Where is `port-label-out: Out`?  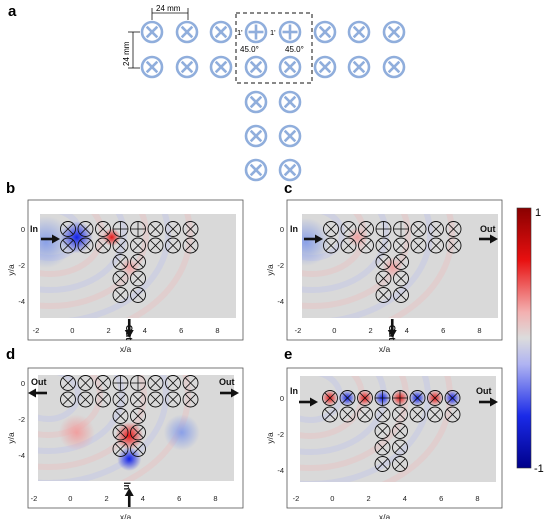 port-label-out: Out is located at coordinates (484, 391).